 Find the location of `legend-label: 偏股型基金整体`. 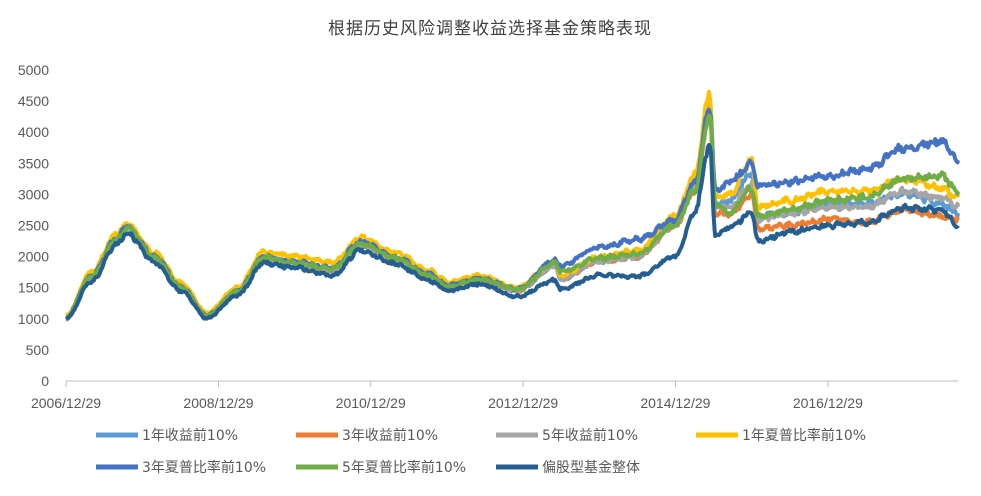

legend-label: 偏股型基金整体 is located at coordinates (591, 467).